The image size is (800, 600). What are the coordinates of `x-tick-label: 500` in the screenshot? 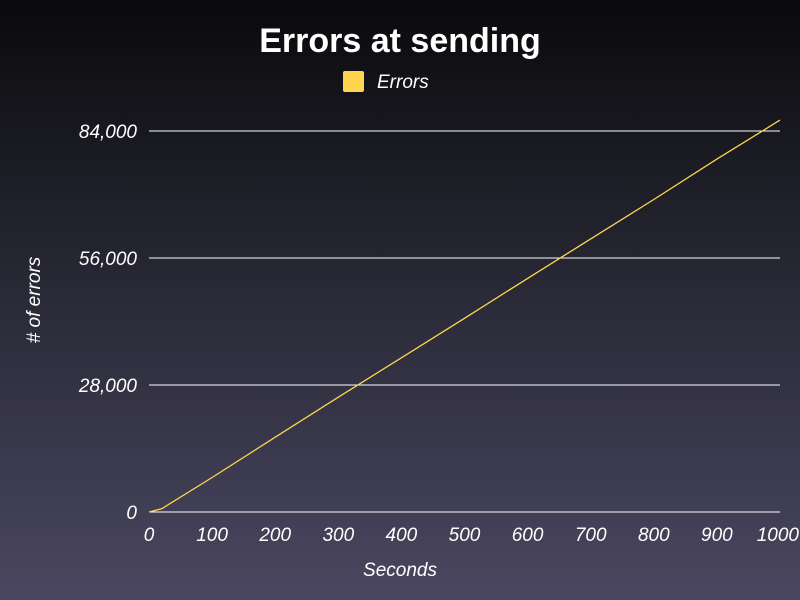 It's located at (465, 535).